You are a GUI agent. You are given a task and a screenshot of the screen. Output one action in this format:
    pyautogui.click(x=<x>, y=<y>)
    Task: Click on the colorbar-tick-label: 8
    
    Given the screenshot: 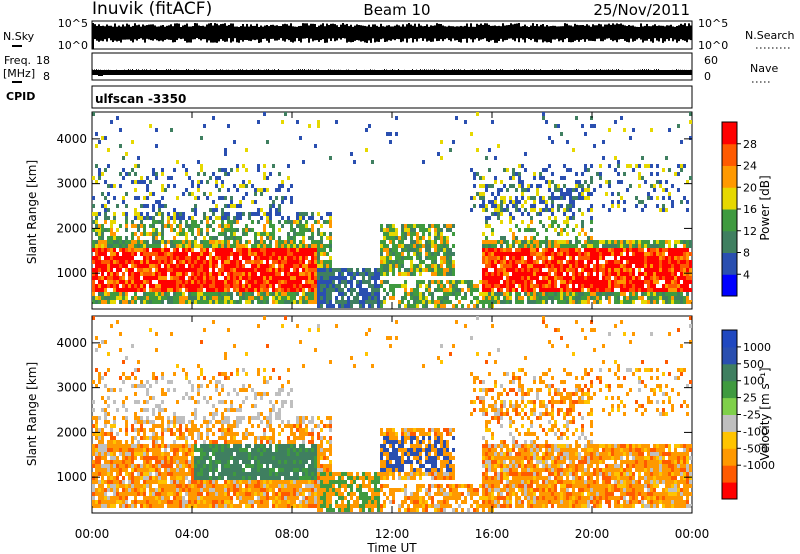 What is the action you would take?
    pyautogui.click(x=746, y=253)
    